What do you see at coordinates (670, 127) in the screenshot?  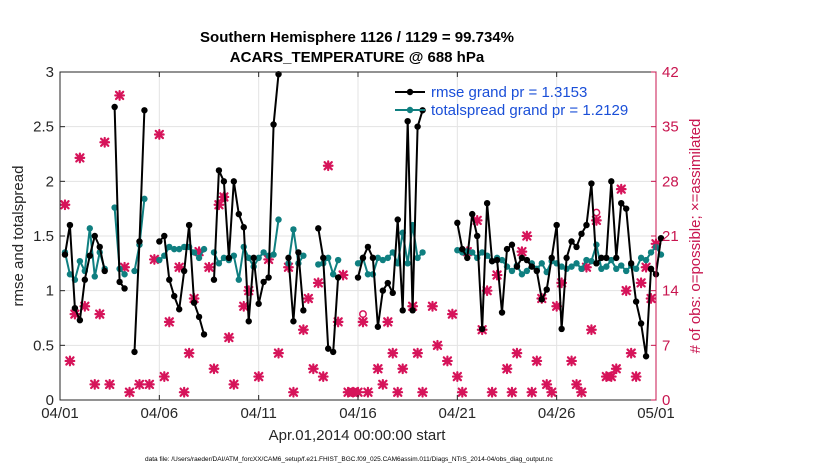 I see `y2-tick-label: 35` at bounding box center [670, 127].